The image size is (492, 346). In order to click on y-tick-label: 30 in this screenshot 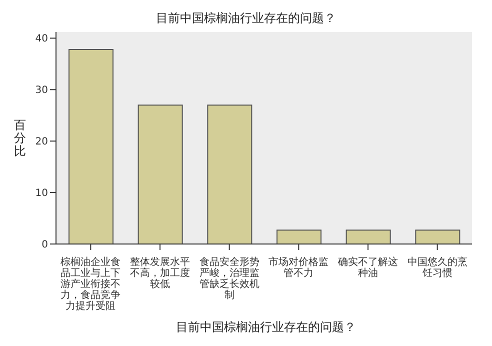, I will do `click(41, 90)`.